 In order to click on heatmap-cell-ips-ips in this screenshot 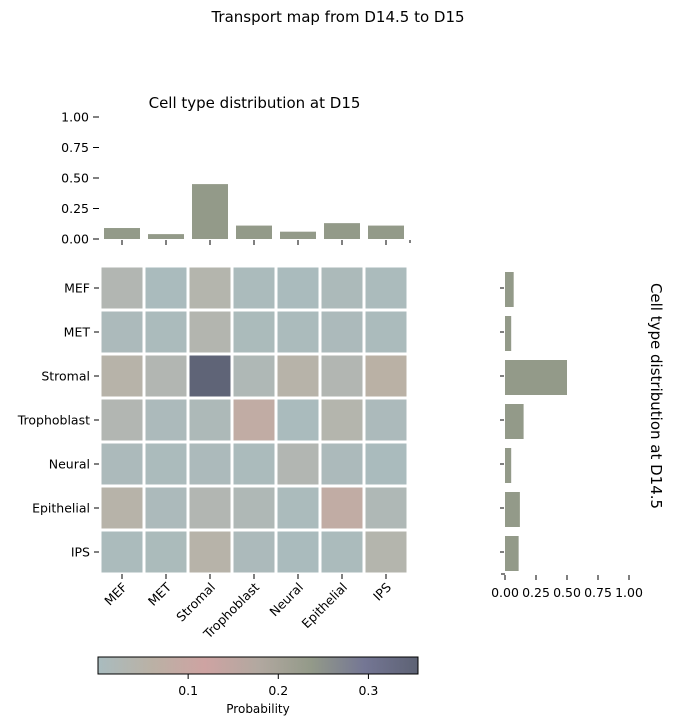, I will do `click(386, 552)`.